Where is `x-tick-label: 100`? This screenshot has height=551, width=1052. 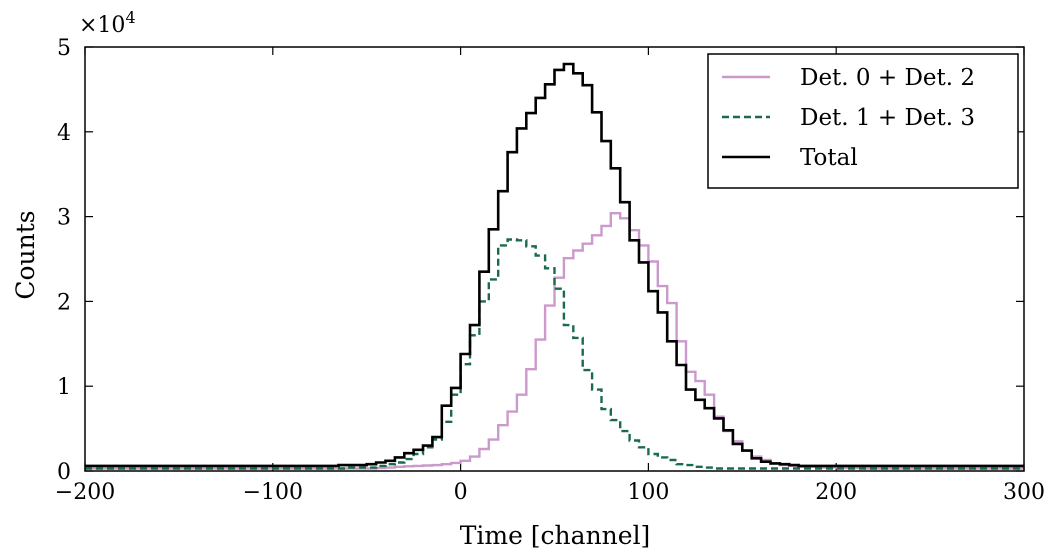 x-tick-label: 100 is located at coordinates (648, 492).